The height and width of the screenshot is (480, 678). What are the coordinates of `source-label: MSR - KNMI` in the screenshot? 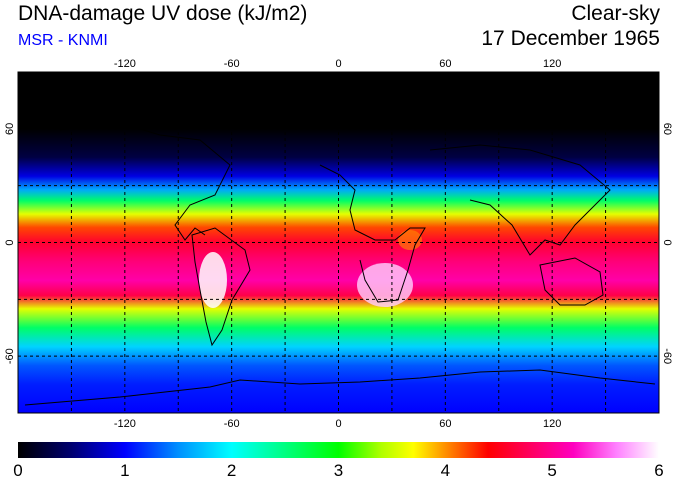 It's located at (63, 40).